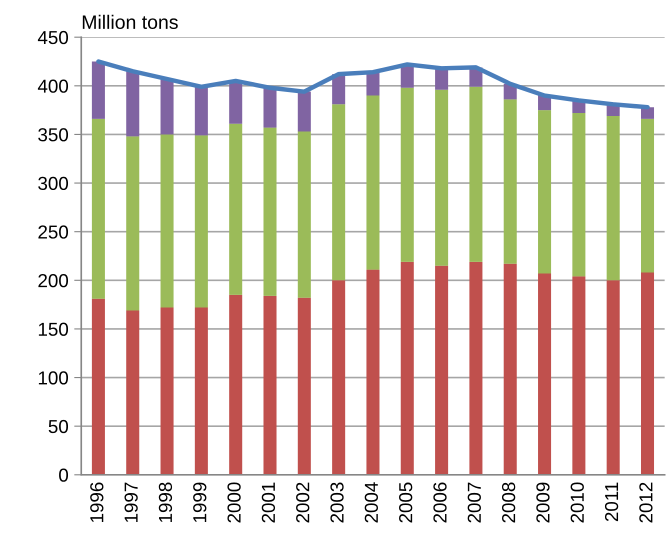  Describe the element at coordinates (474, 502) in the screenshot. I see `x-tick-label: 2007` at that location.